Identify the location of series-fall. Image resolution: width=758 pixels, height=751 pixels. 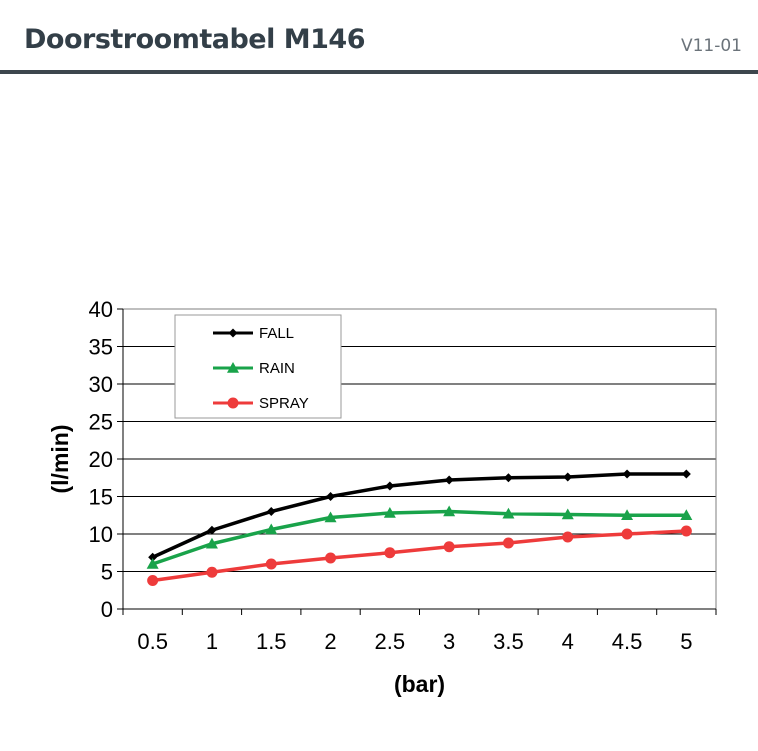
(419, 515).